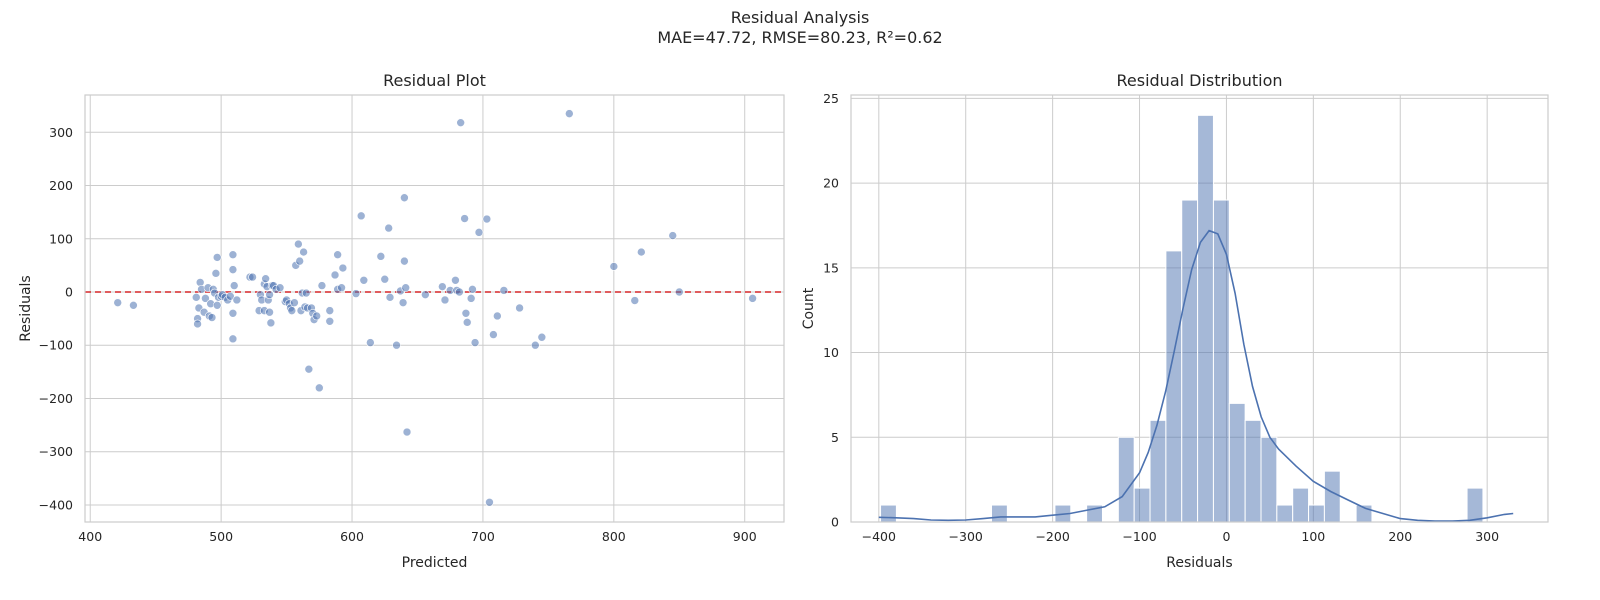 Image resolution: width=1600 pixels, height=600 pixels. Describe the element at coordinates (835, 437) in the screenshot. I see `y-tick-label: 5` at that location.